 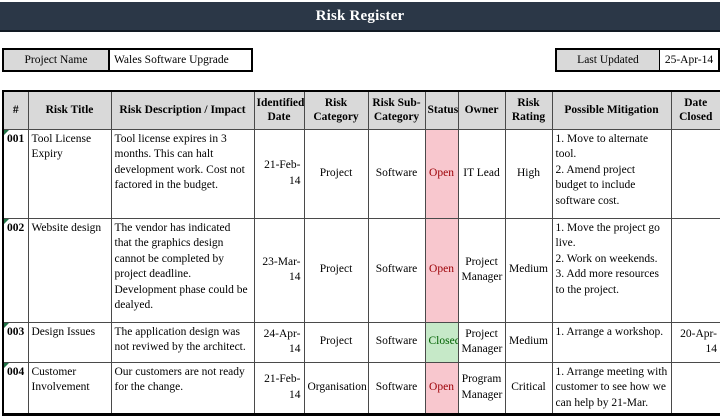 I want to click on cell-status: Closed, so click(x=441, y=342).